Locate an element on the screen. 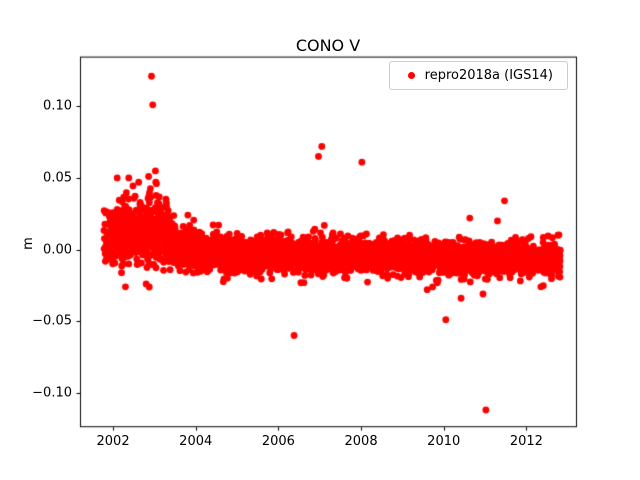 The height and width of the screenshot is (480, 640). y-tick-label: −0.05 is located at coordinates (52, 321).